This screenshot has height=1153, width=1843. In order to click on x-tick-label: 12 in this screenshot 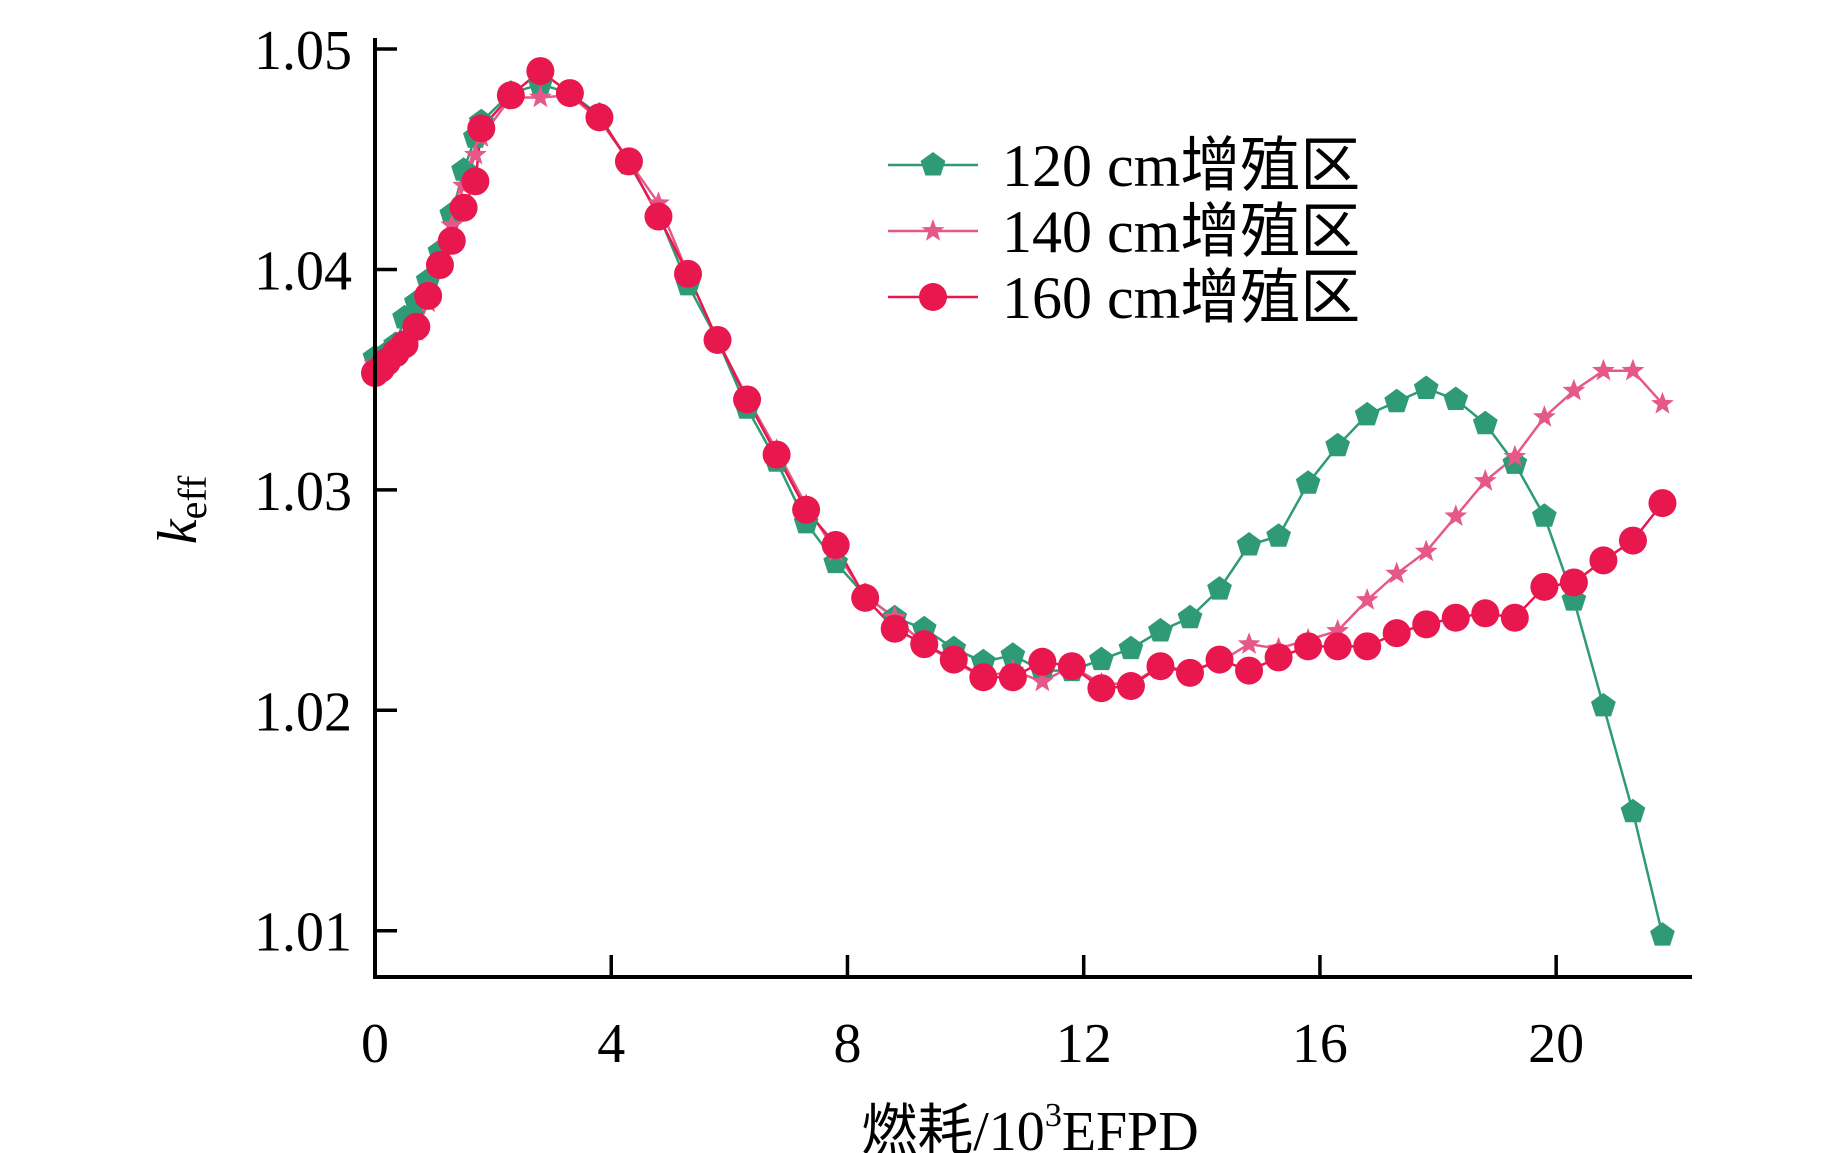, I will do `click(1084, 1044)`.